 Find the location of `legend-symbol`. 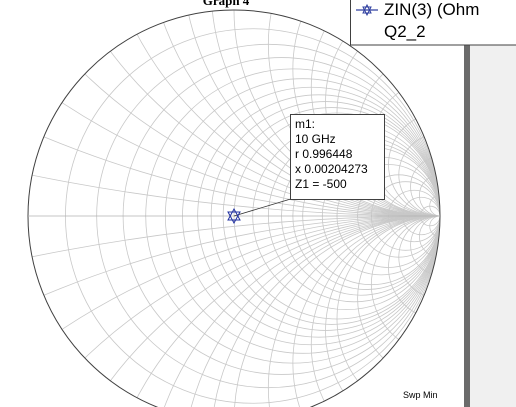

legend-symbol is located at coordinates (367, 10).